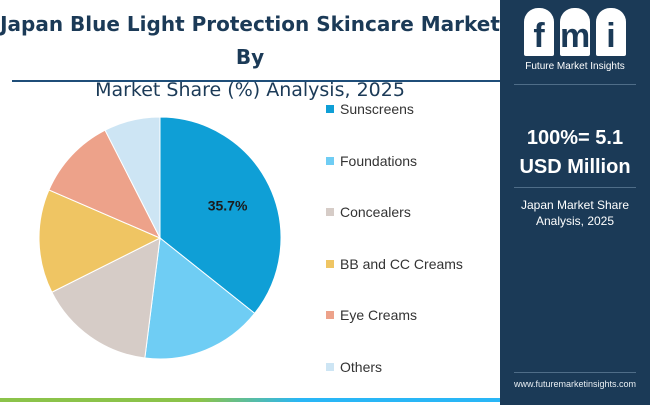 Image resolution: width=650 pixels, height=406 pixels. Describe the element at coordinates (379, 315) in the screenshot. I see `legend-label: Eye Creams` at that location.